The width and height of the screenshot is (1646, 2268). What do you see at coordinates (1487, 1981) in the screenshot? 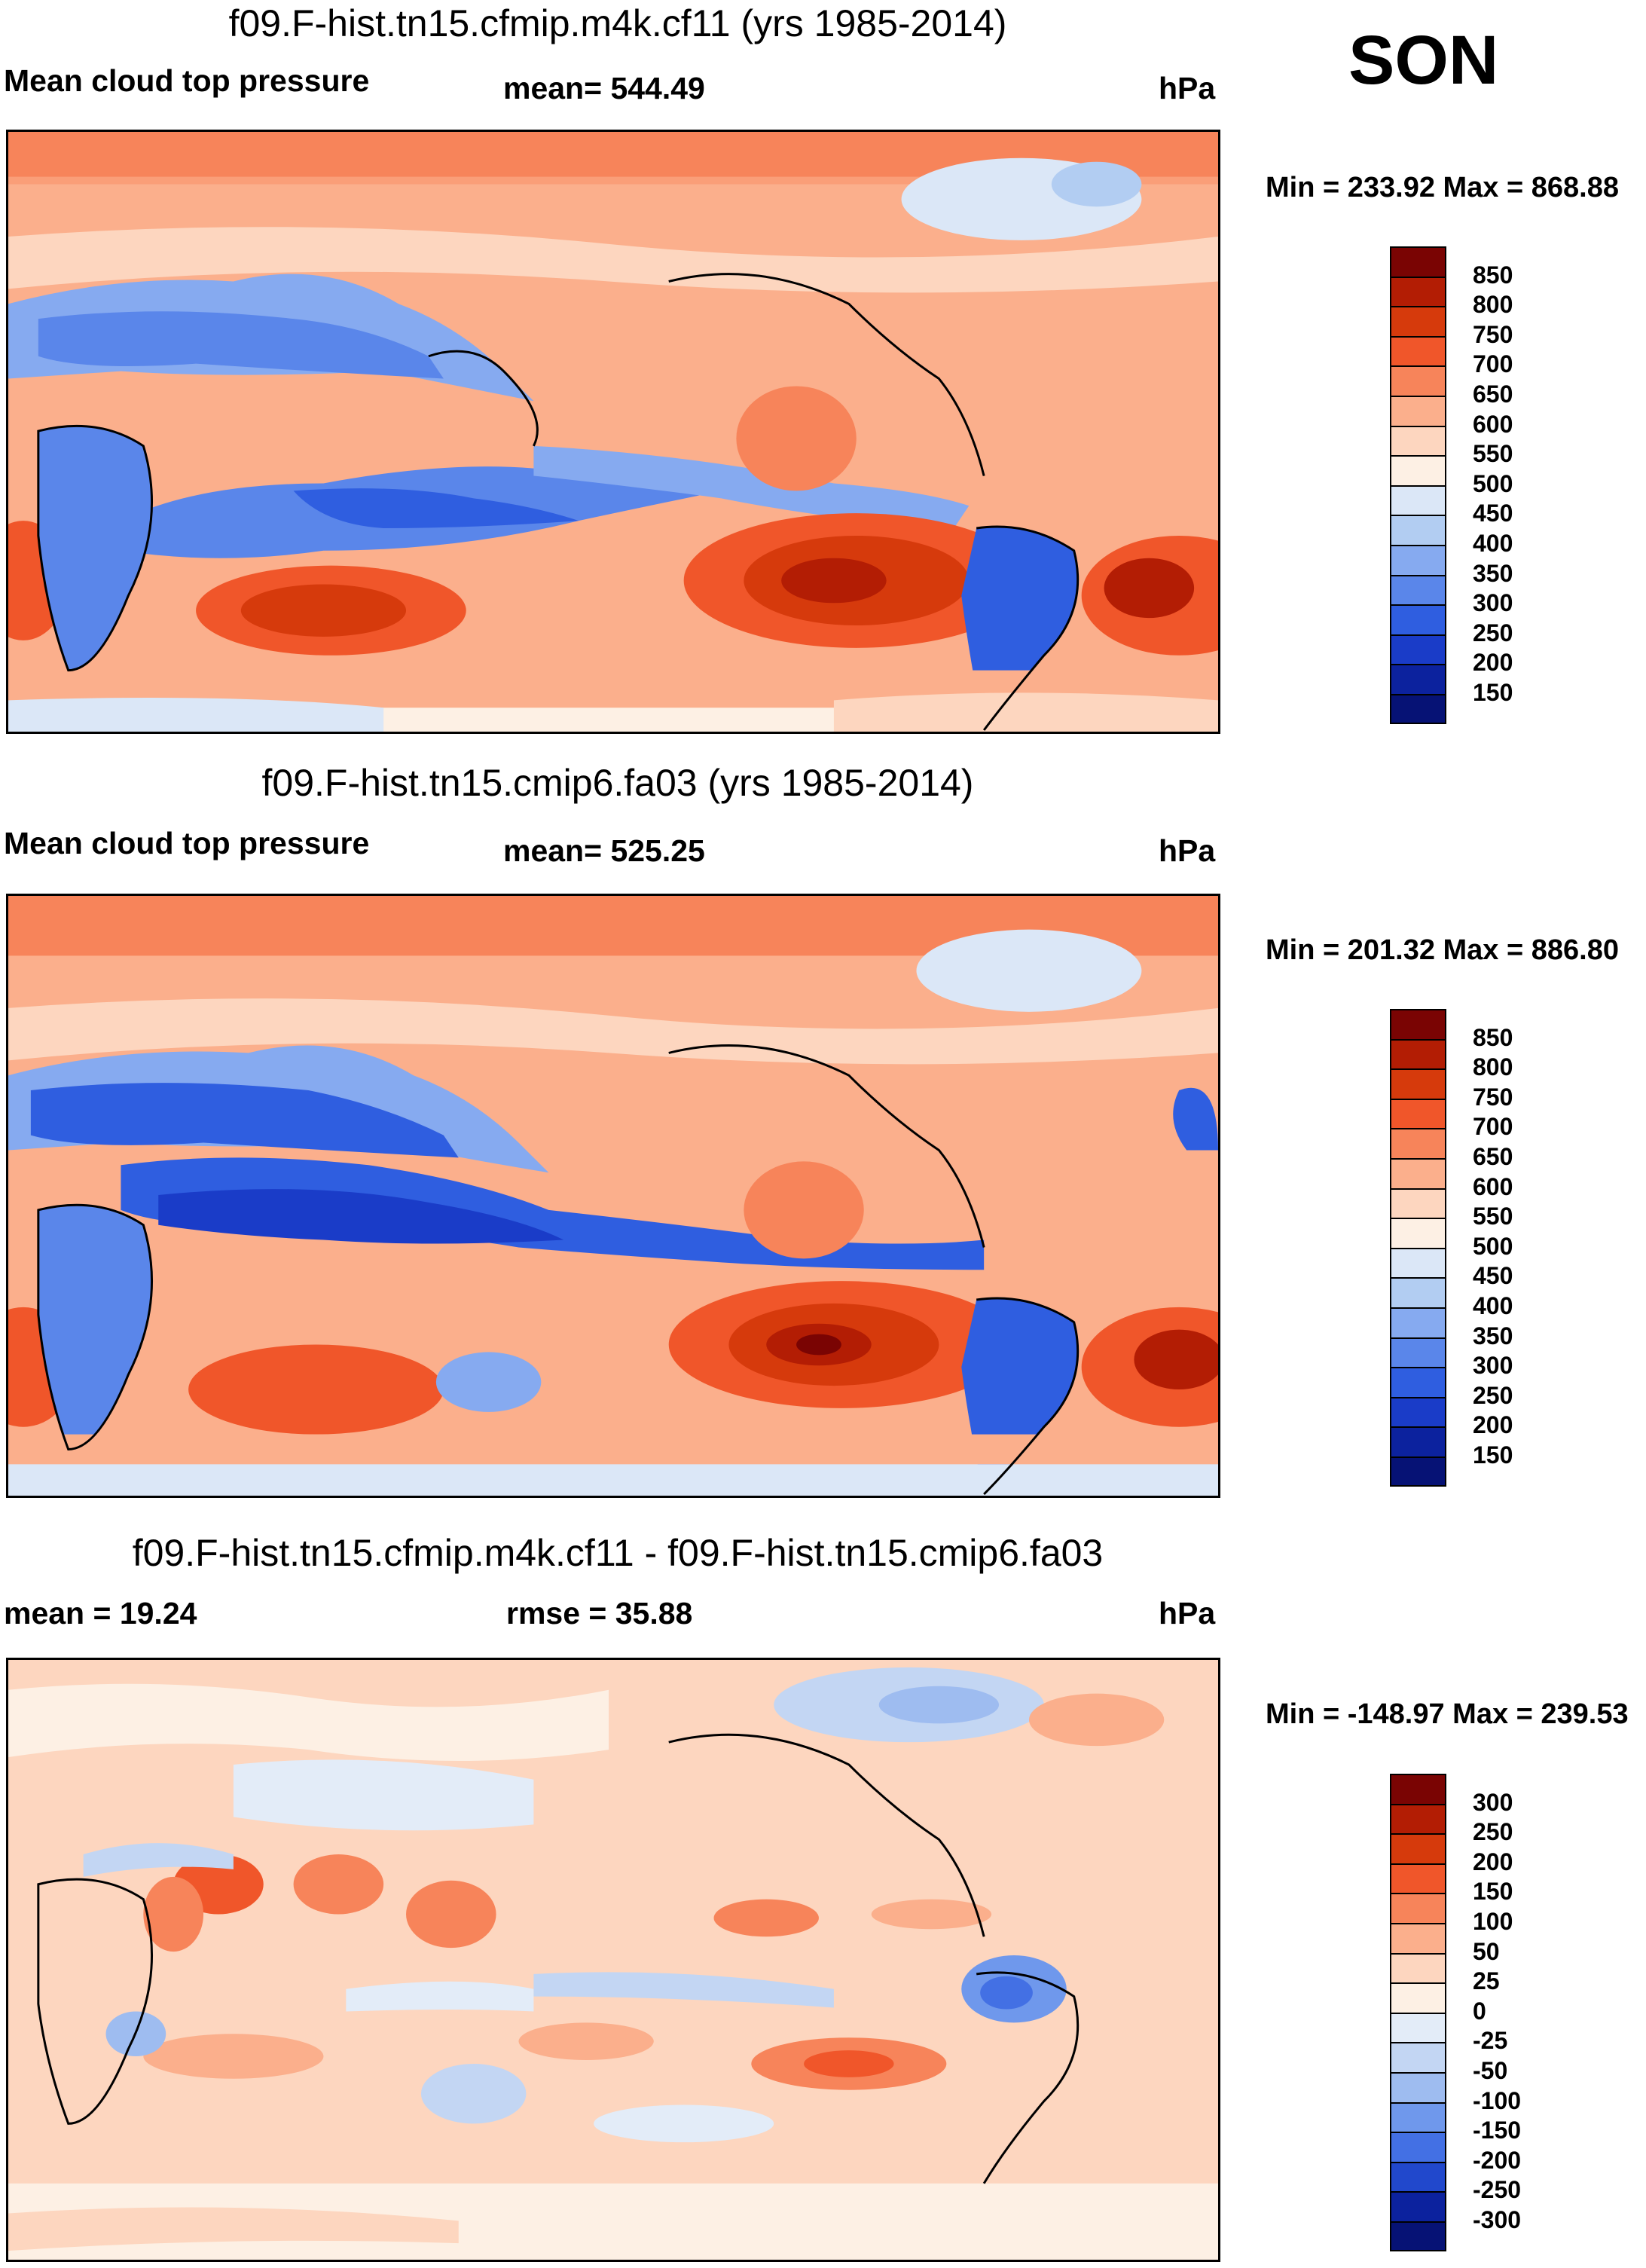
I see `colorbar-tick-label: 25` at bounding box center [1487, 1981].